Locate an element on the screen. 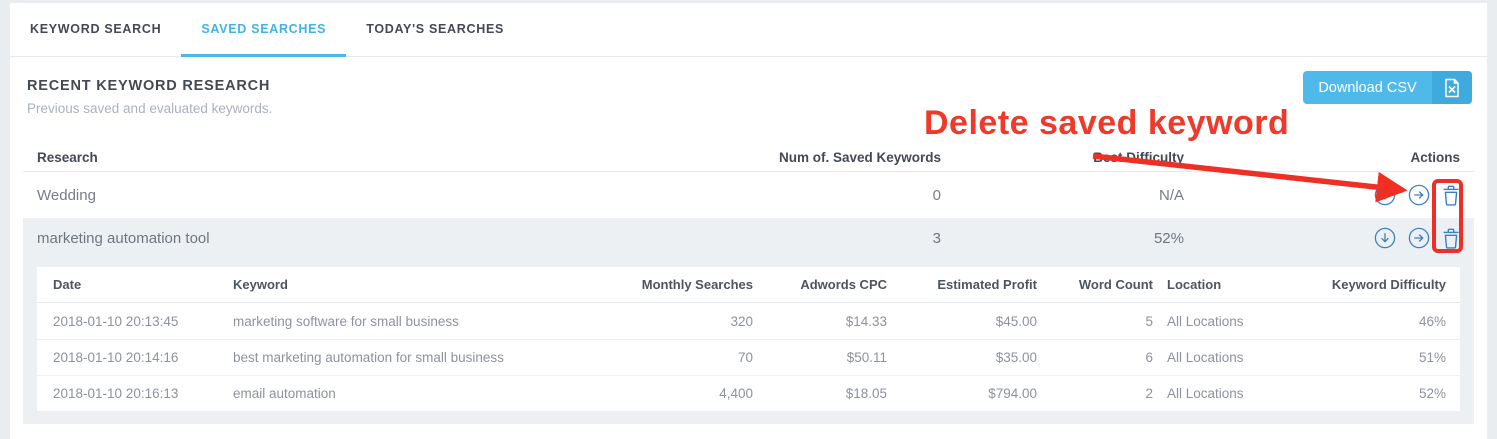 The image size is (1497, 439). csv-file-icon is located at coordinates (1452, 87).